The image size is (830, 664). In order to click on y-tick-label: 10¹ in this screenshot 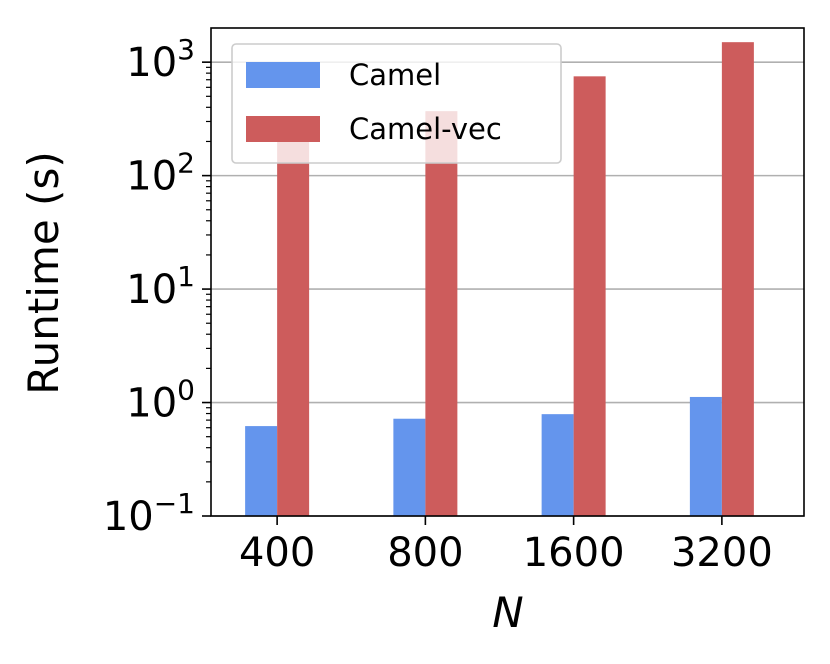, I will do `click(160, 286)`.